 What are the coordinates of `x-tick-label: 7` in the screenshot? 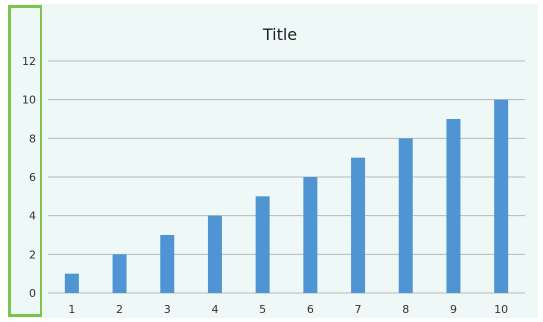 It's located at (358, 309).